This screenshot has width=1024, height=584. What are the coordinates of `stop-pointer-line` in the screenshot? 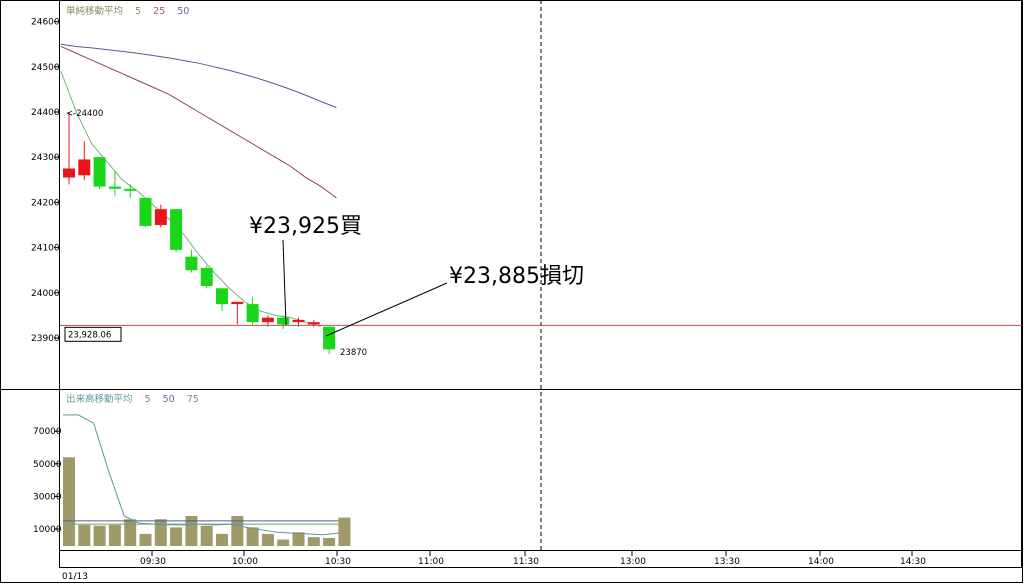 It's located at (386, 309).